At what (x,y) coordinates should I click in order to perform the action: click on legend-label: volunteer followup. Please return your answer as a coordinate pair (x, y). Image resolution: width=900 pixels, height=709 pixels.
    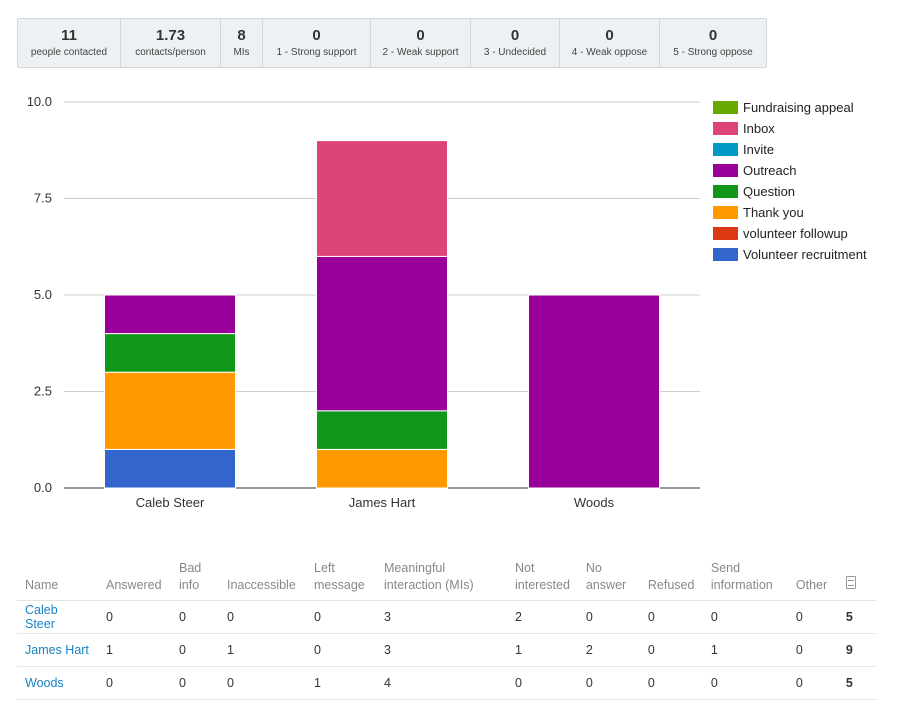
    Looking at the image, I should click on (795, 233).